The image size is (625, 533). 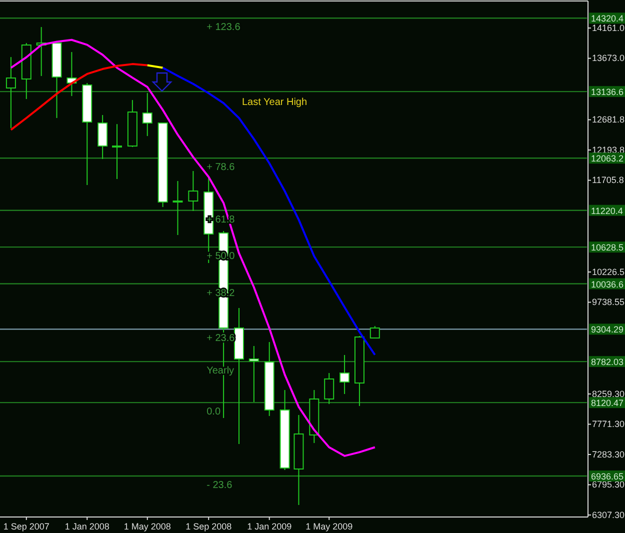 I want to click on y-tick-label: 7771.30, so click(x=608, y=424).